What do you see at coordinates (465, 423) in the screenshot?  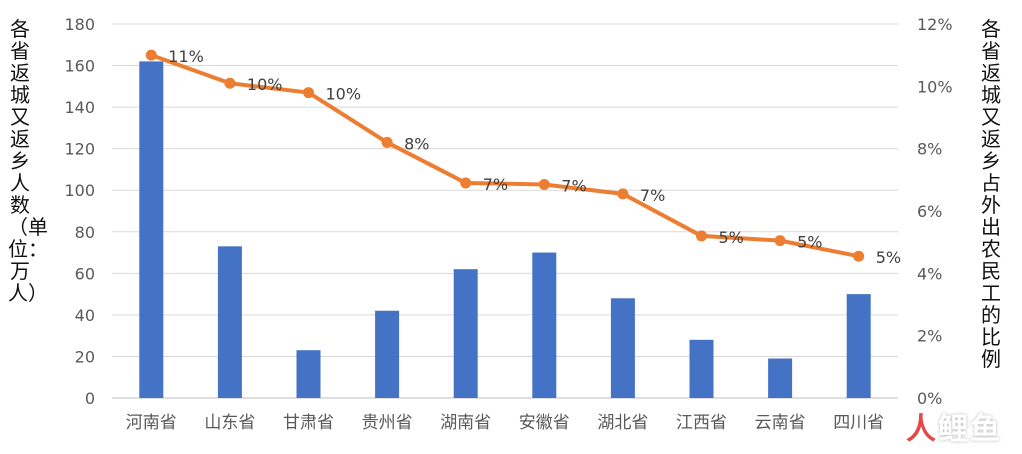 I see `x-tick-label: 湖南省` at bounding box center [465, 423].